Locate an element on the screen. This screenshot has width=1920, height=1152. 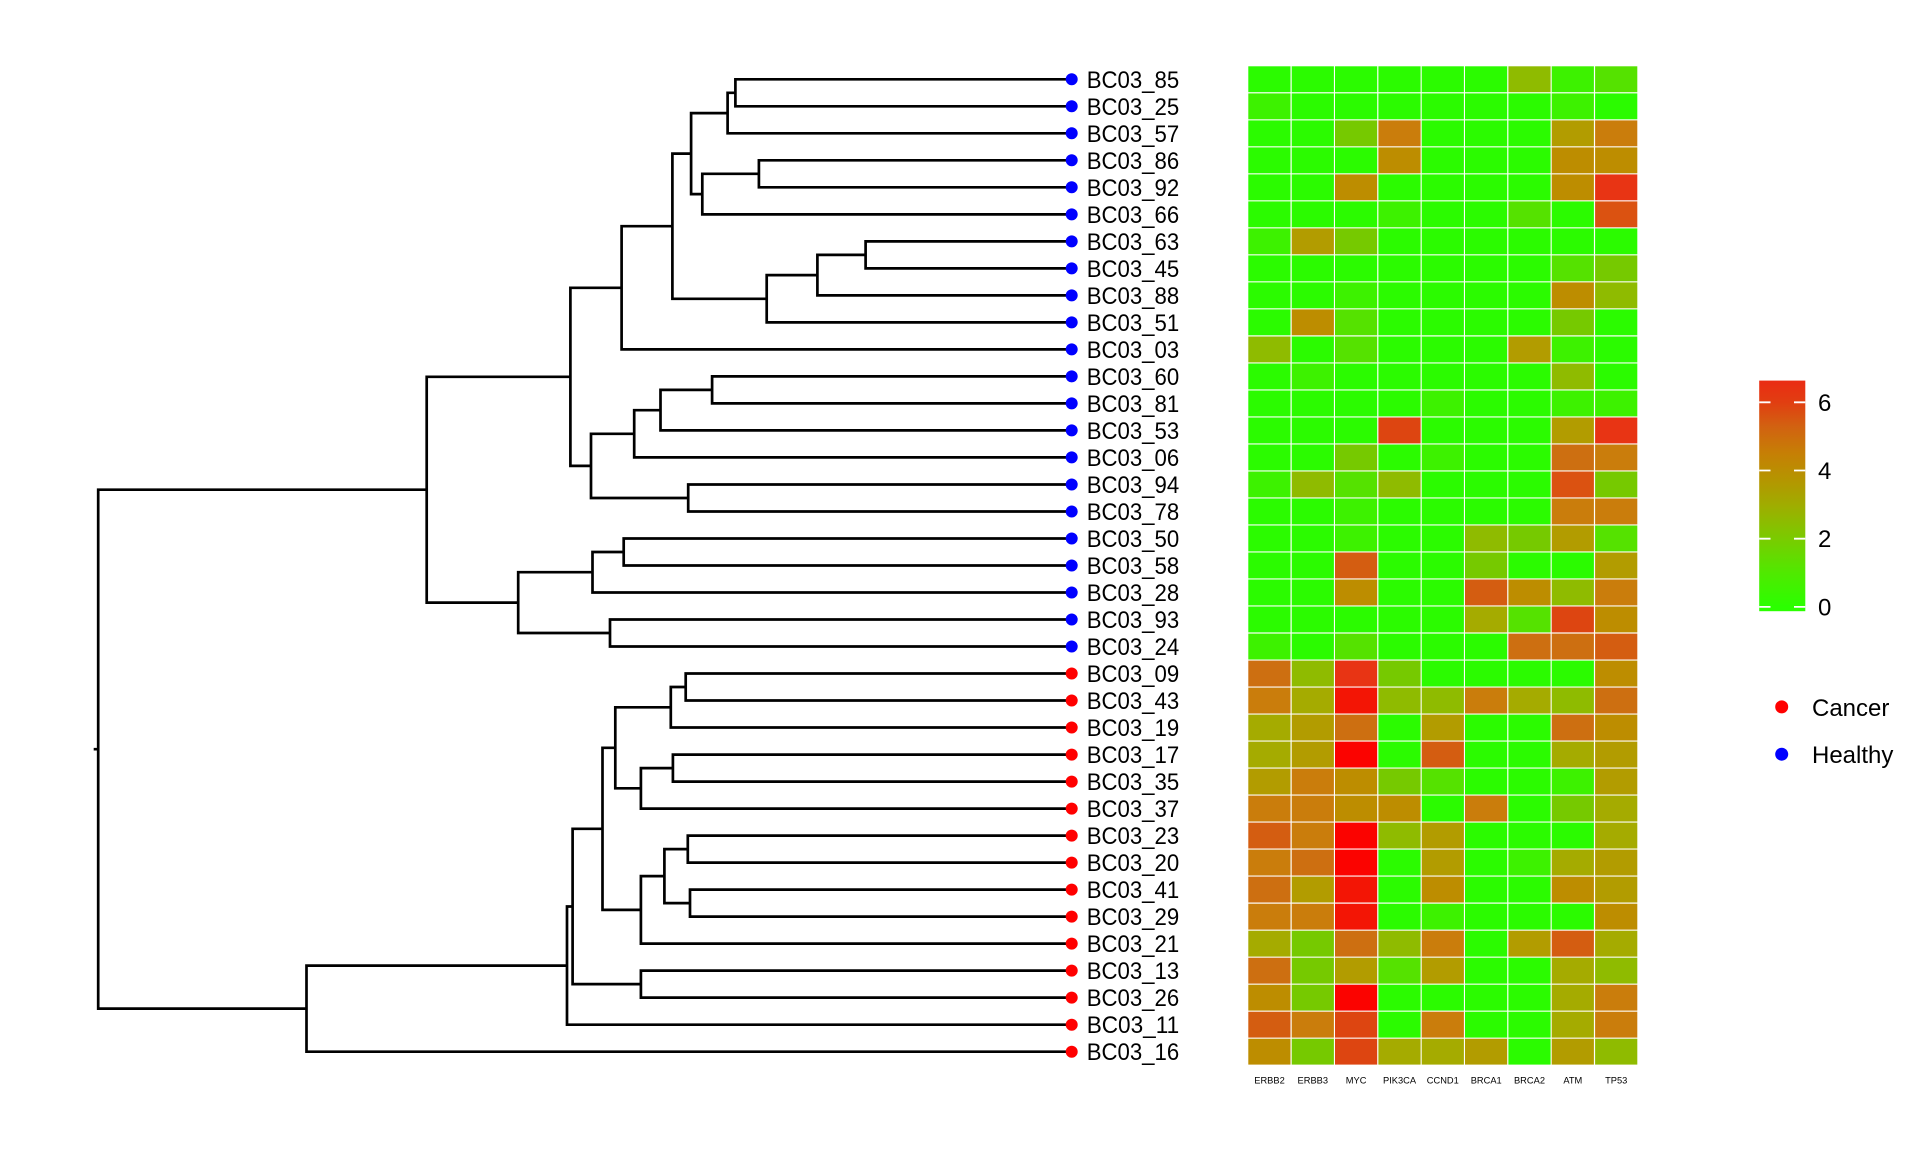
svg-text: BRCA2 is located at coordinates (1529, 1080).